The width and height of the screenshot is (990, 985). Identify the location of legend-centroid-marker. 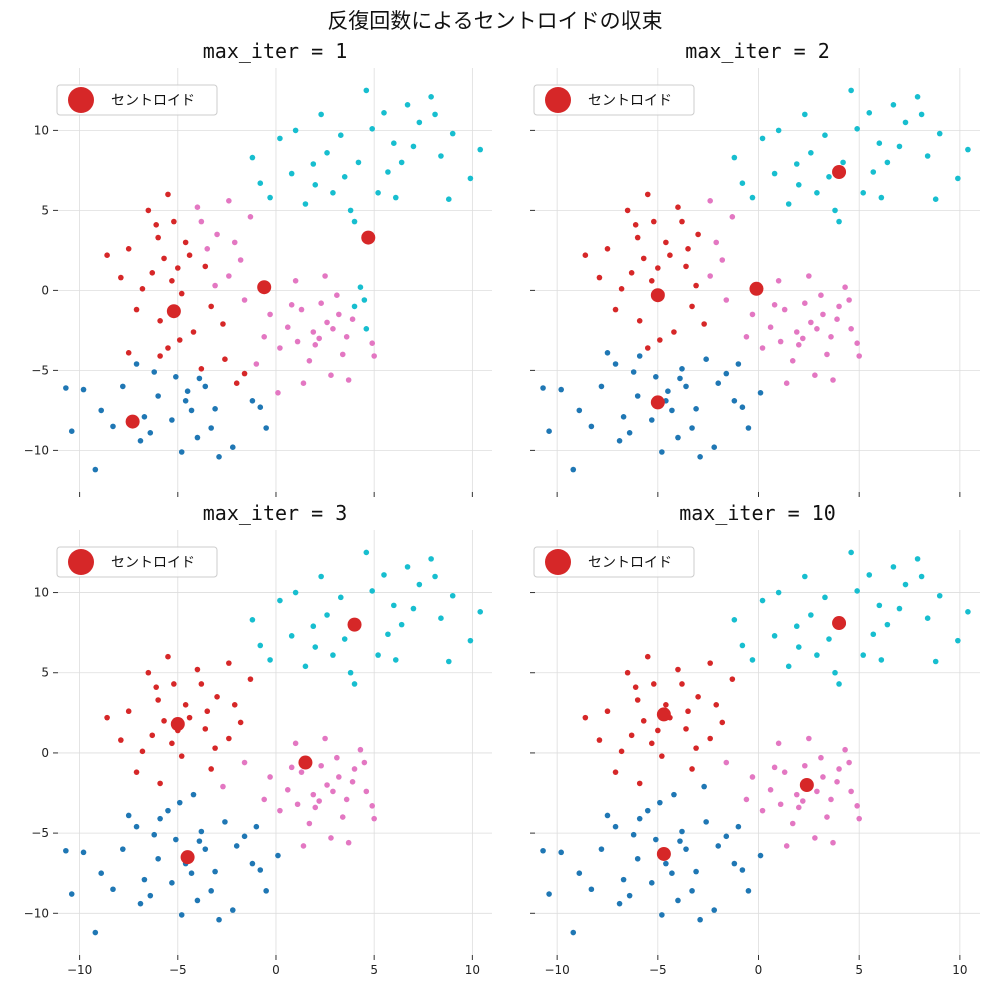
(558, 562).